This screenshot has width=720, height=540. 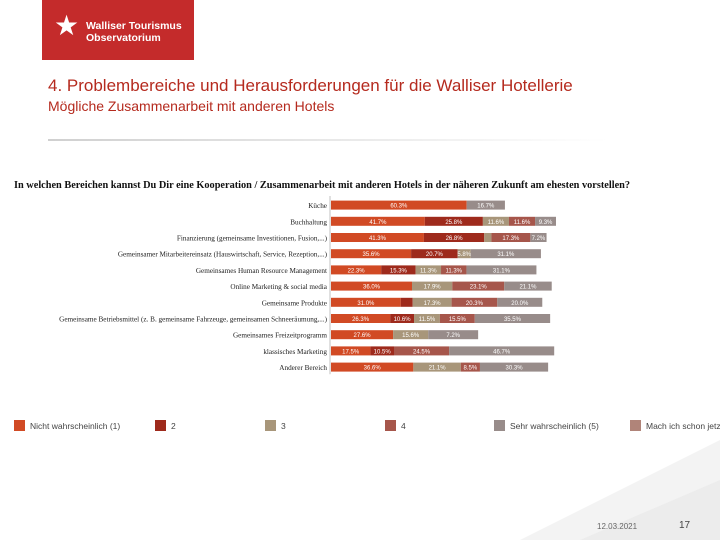 I want to click on data-label: 7.2%, so click(x=539, y=239).